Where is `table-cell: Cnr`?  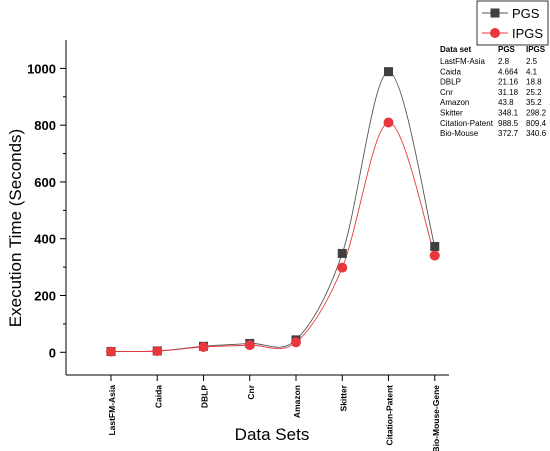 table-cell: Cnr is located at coordinates (446, 92).